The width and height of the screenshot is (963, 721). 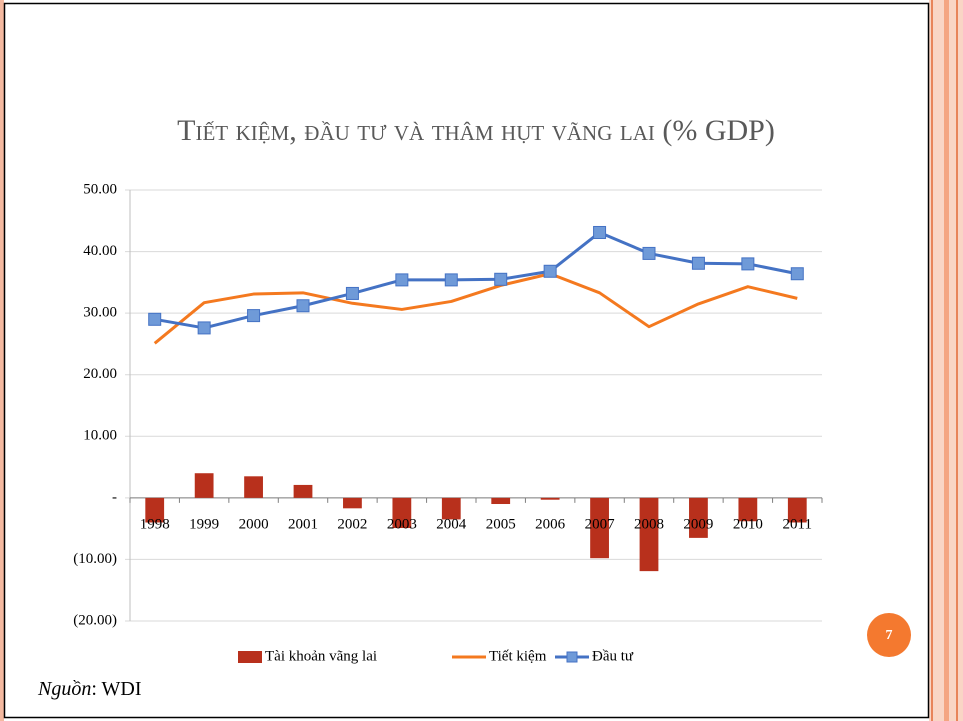 I want to click on y-tick-label: 30.00, so click(x=100, y=313).